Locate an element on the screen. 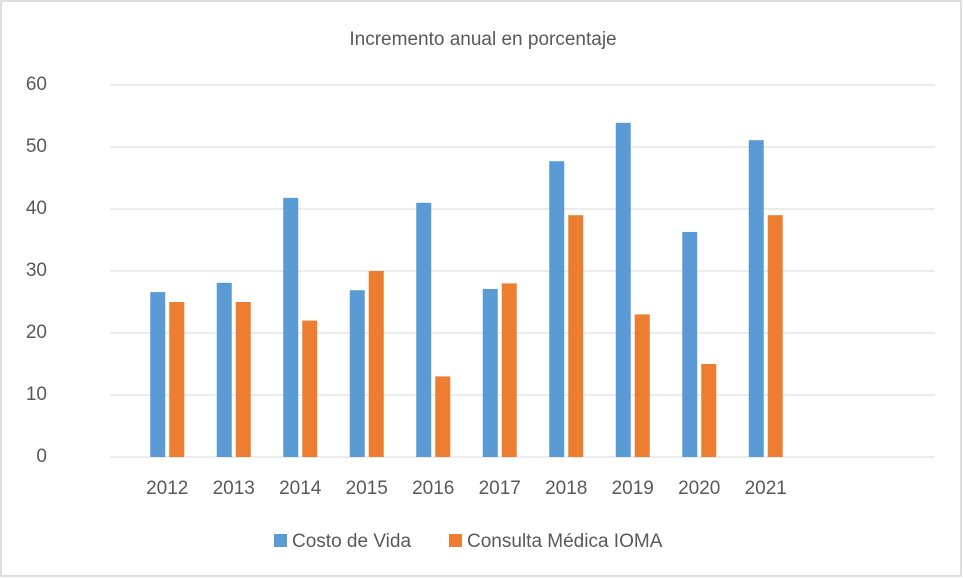 The width and height of the screenshot is (963, 578). y-tick-label: 50 is located at coordinates (36, 146).